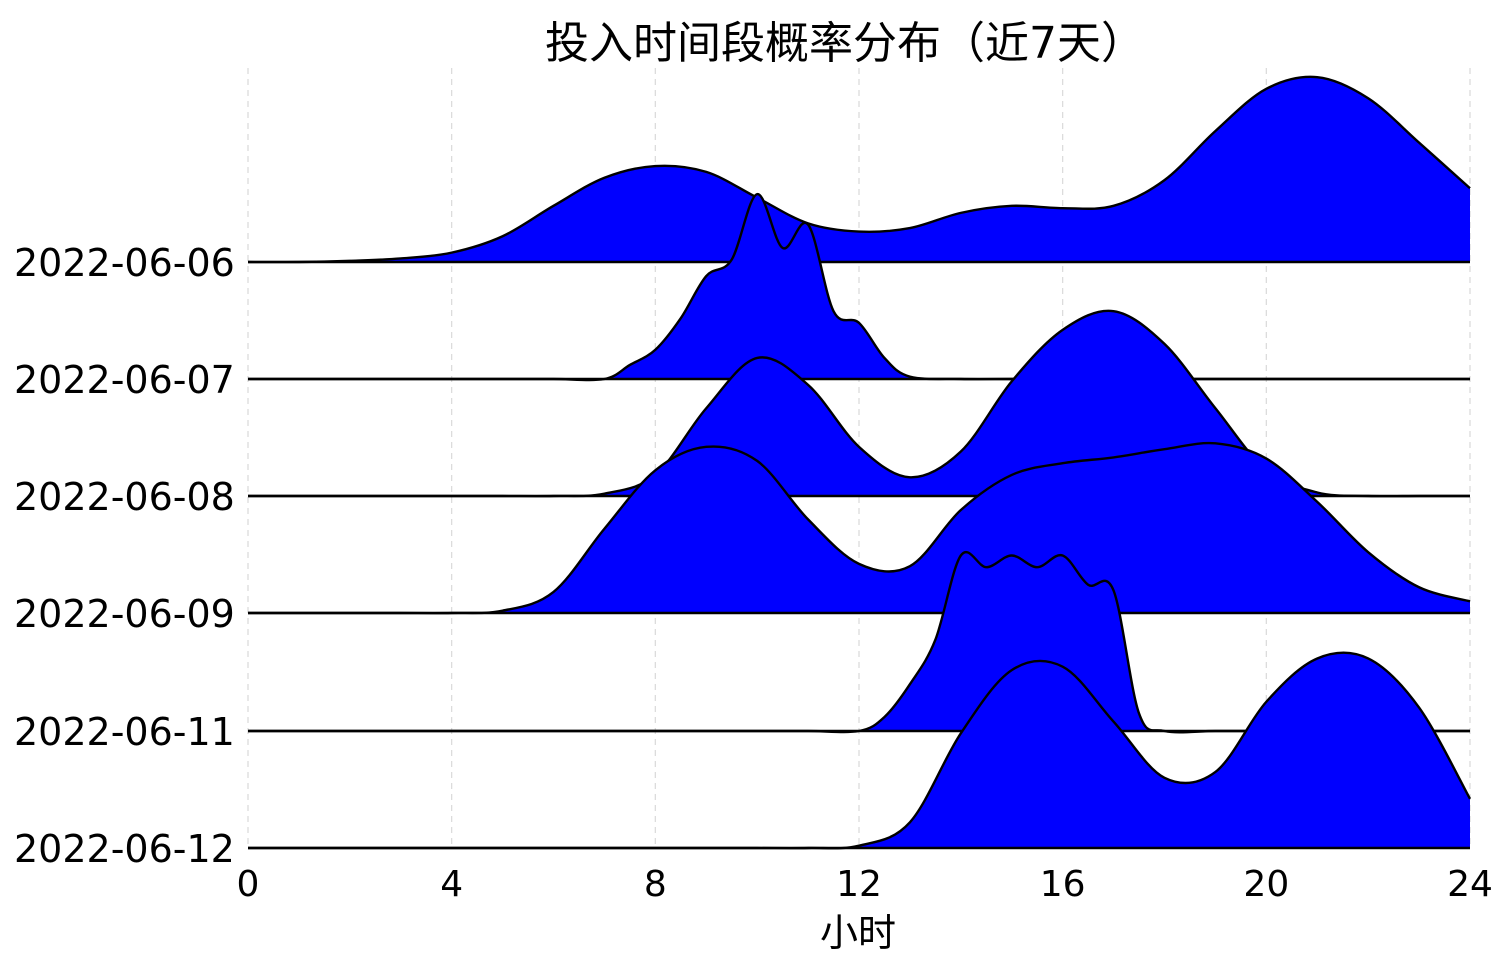 The image size is (1508, 970). What do you see at coordinates (124, 849) in the screenshot?
I see `ridge-date-label: 2022-06-12` at bounding box center [124, 849].